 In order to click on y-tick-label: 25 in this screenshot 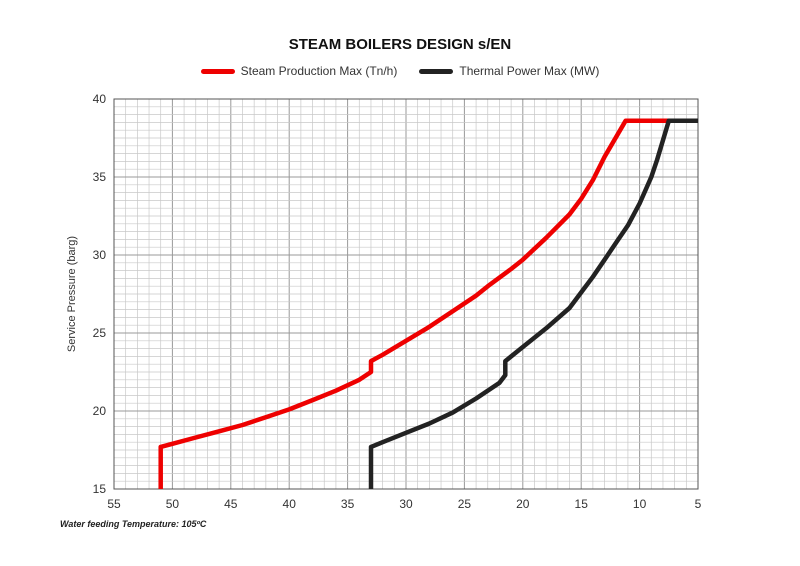, I will do `click(100, 333)`.